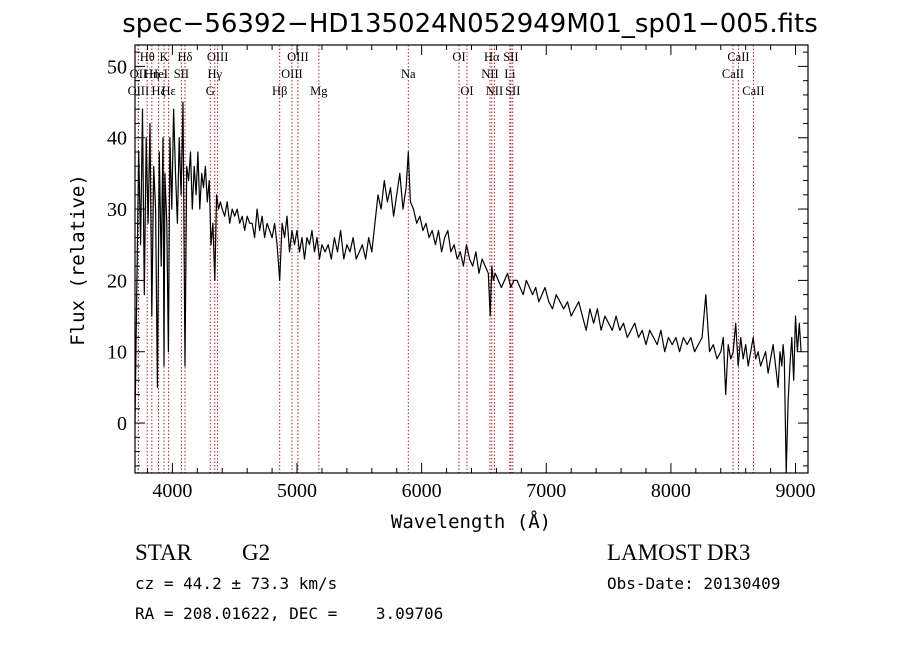 The image size is (900, 649). I want to click on y-tick-label: 30, so click(117, 210).